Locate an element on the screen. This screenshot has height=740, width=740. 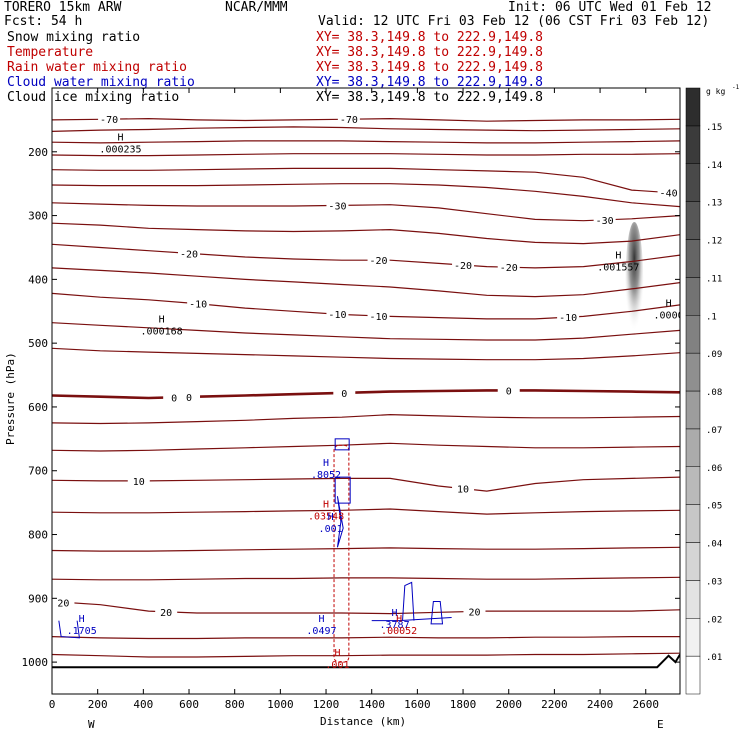
y-axis-label: Pressure (hPa) is located at coordinates (10, 398).